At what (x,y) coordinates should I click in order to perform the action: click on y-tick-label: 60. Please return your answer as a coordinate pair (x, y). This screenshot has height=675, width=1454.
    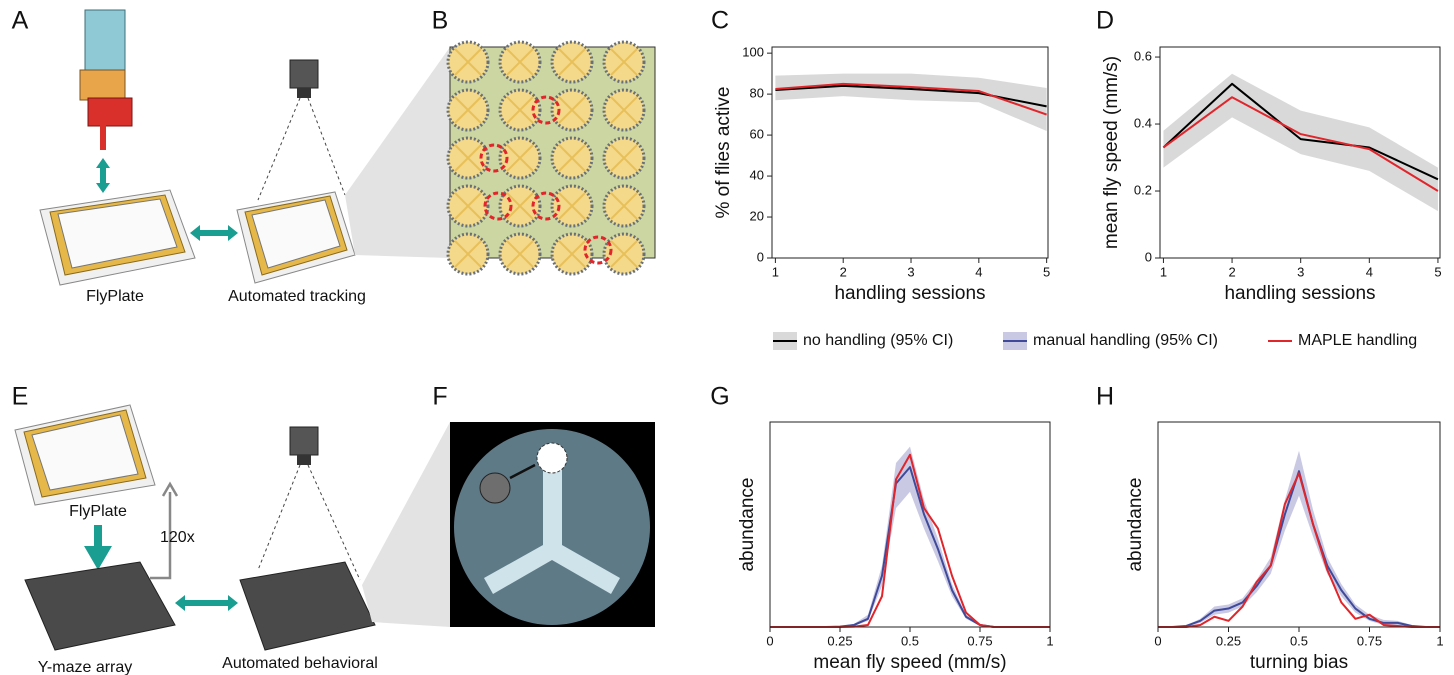
    Looking at the image, I should click on (757, 134).